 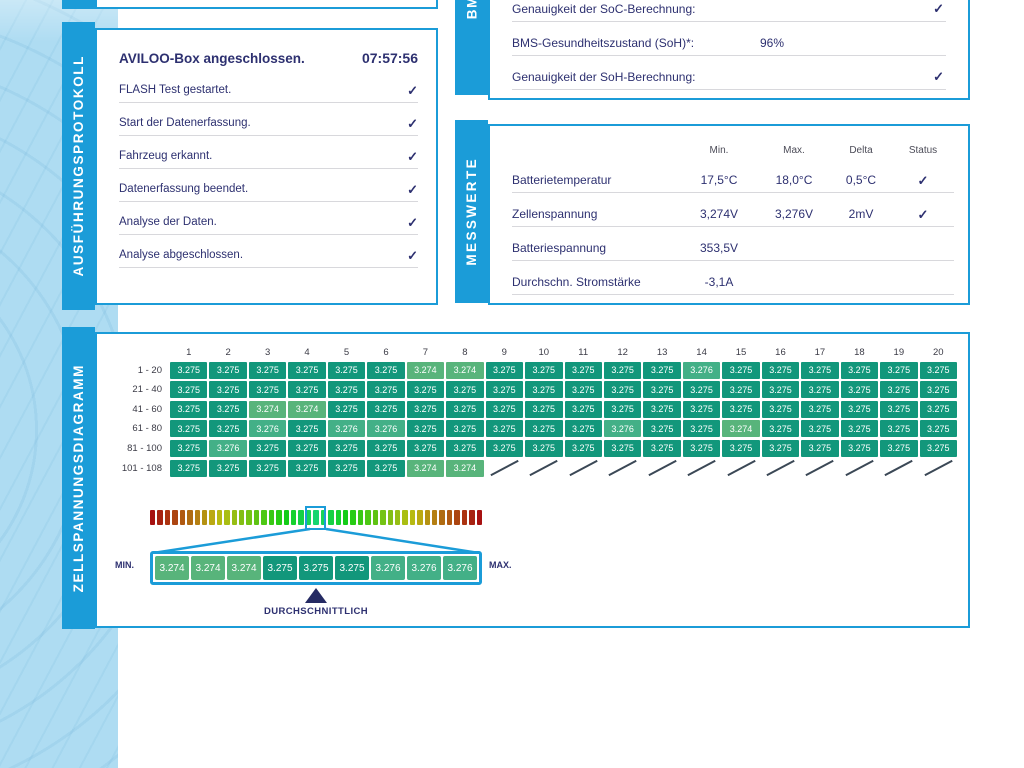 What do you see at coordinates (701, 352) in the screenshot?
I see `column-number: 14` at bounding box center [701, 352].